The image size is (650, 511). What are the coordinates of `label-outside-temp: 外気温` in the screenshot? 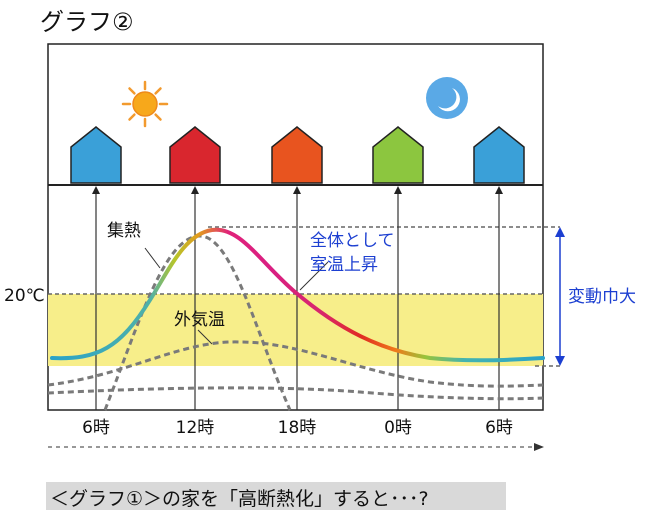 It's located at (199, 320).